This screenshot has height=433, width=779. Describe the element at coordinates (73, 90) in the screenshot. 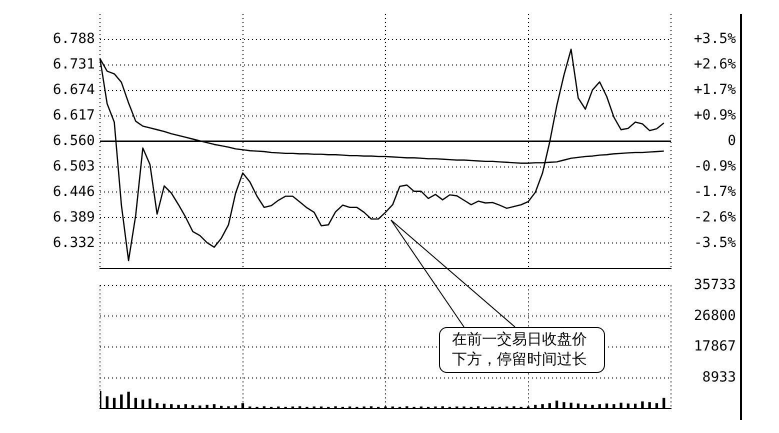

I see `y-tick-label: 6.674` at that location.